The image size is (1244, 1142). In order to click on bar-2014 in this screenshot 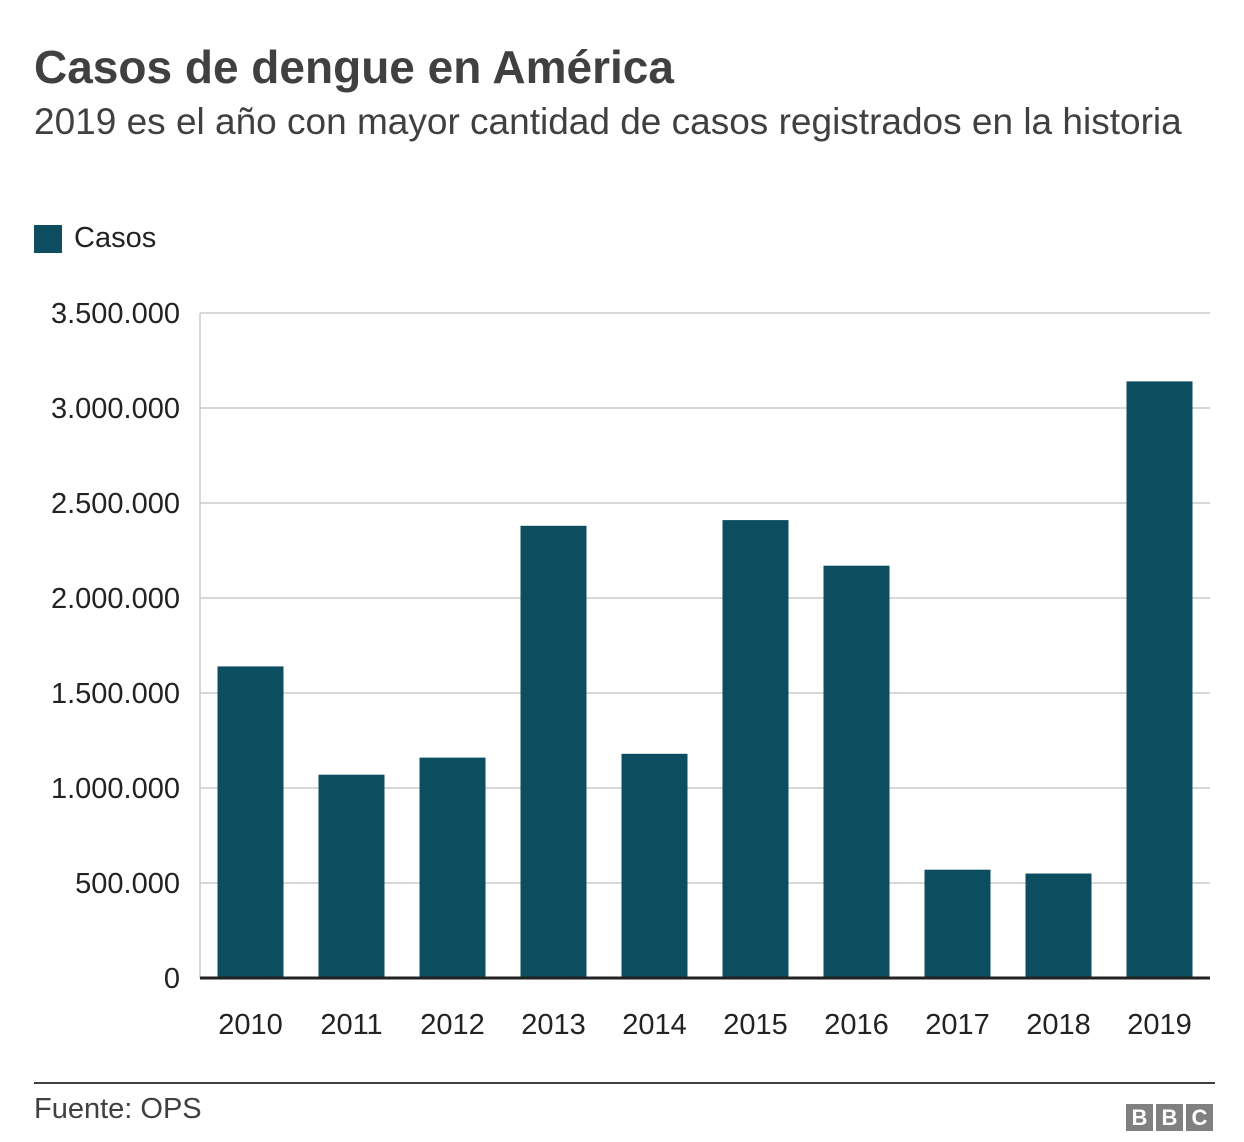, I will do `click(654, 865)`.